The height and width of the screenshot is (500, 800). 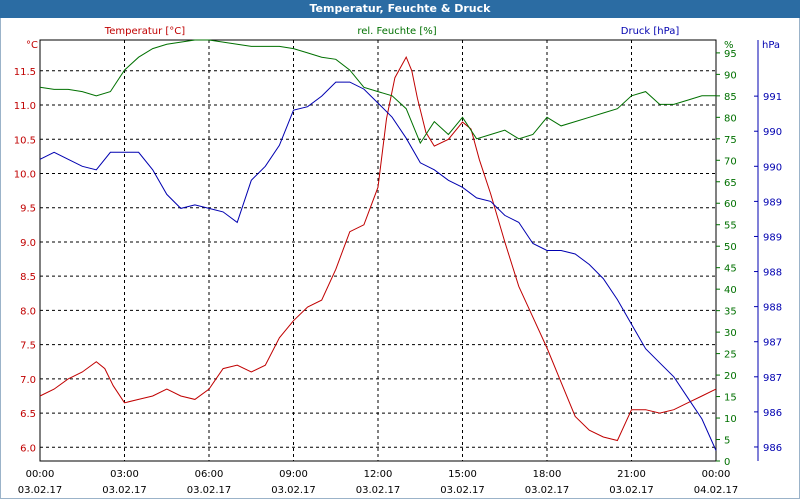 I want to click on temperature-tick-label: 10.5, so click(x=25, y=140).